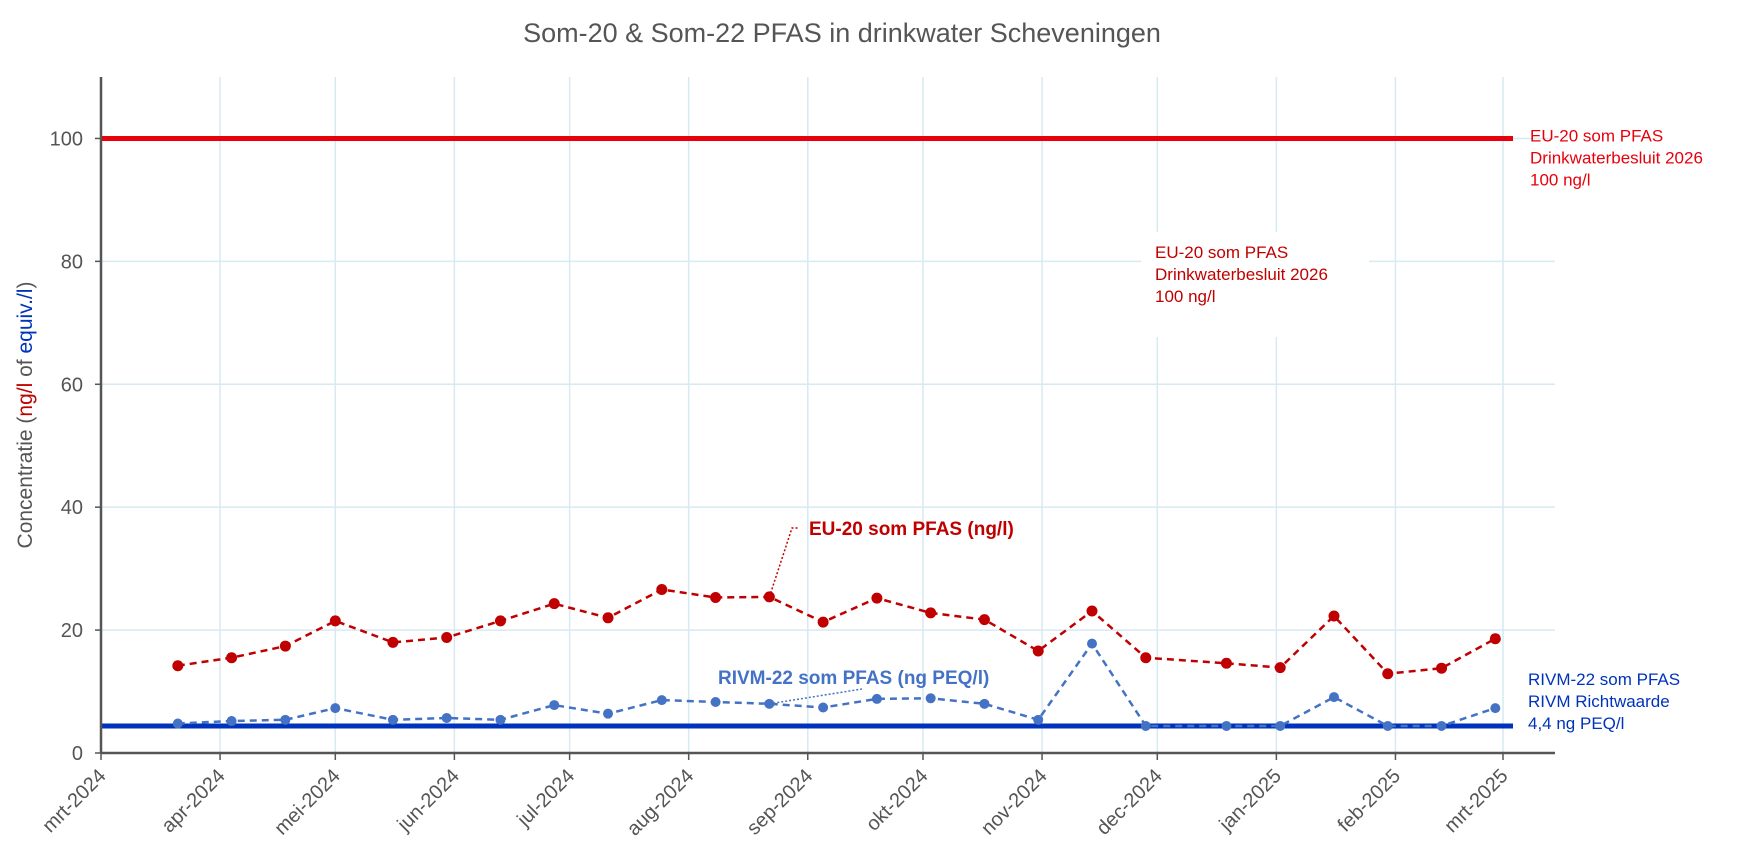 This screenshot has width=1740, height=863. Describe the element at coordinates (853, 678) in the screenshot. I see `rivm-series-label: RIVM-22 som PFAS (ng PEQ/l)` at that location.